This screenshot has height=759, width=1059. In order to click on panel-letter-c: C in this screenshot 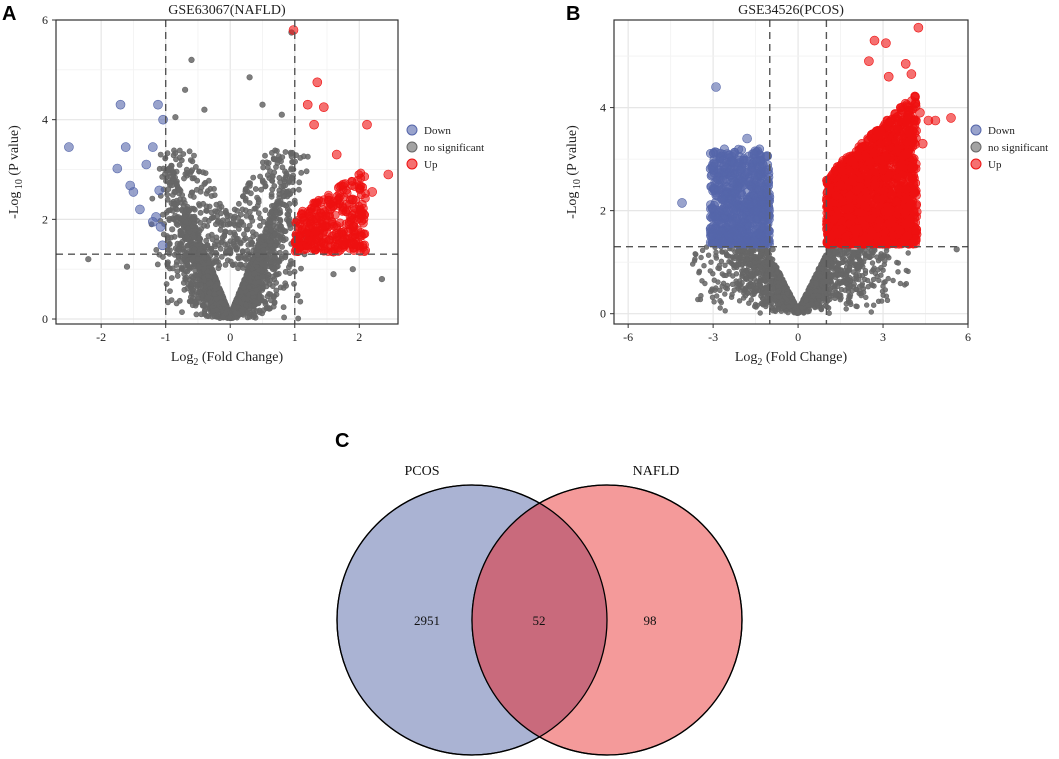, I will do `click(342, 441)`.